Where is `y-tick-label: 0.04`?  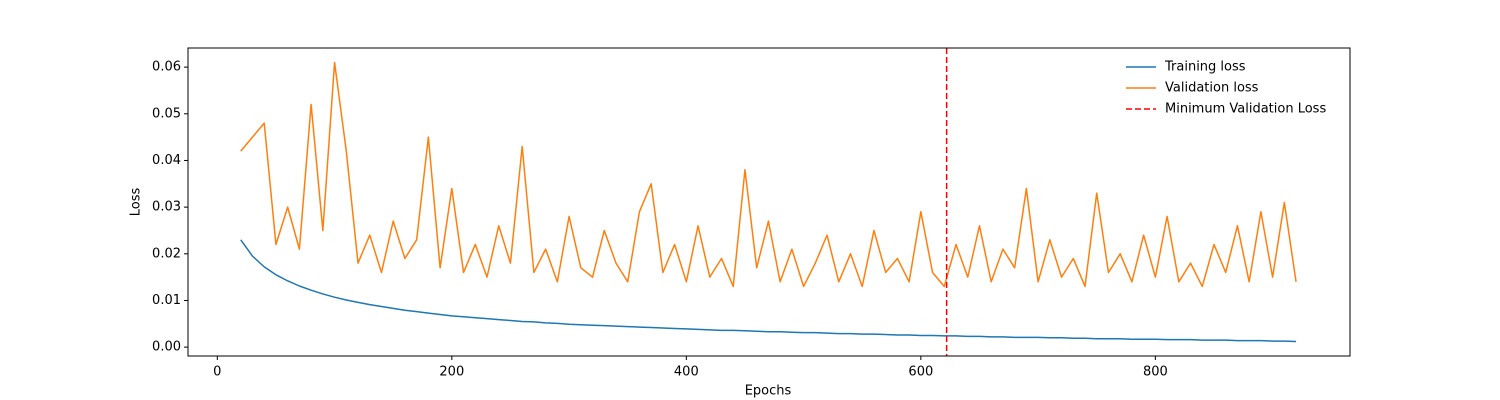 y-tick-label: 0.04 is located at coordinates (166, 160).